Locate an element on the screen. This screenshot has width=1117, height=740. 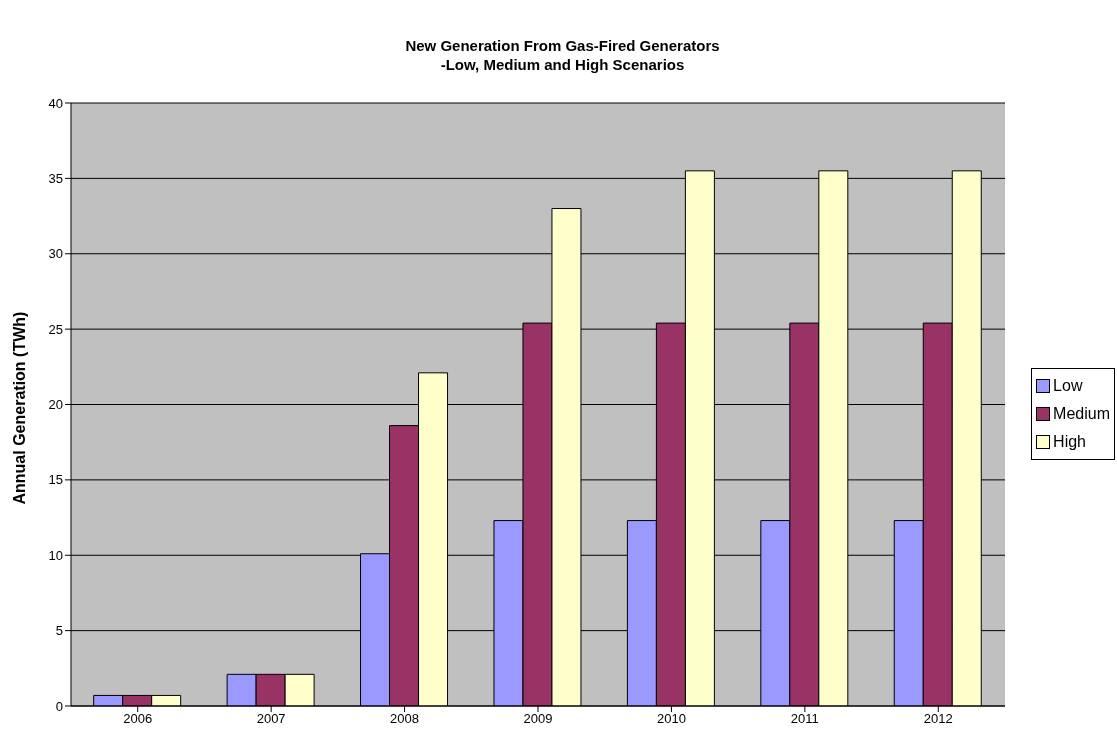
chart-title: New Generation From Gas-Fired Generators -Low, Medium and High Scenarios is located at coordinates (562, 55).